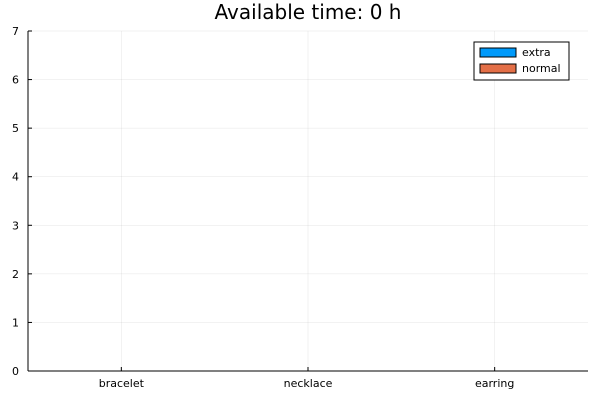 Image resolution: width=600 pixels, height=400 pixels. I want to click on legend-swatch-extra, so click(498, 52).